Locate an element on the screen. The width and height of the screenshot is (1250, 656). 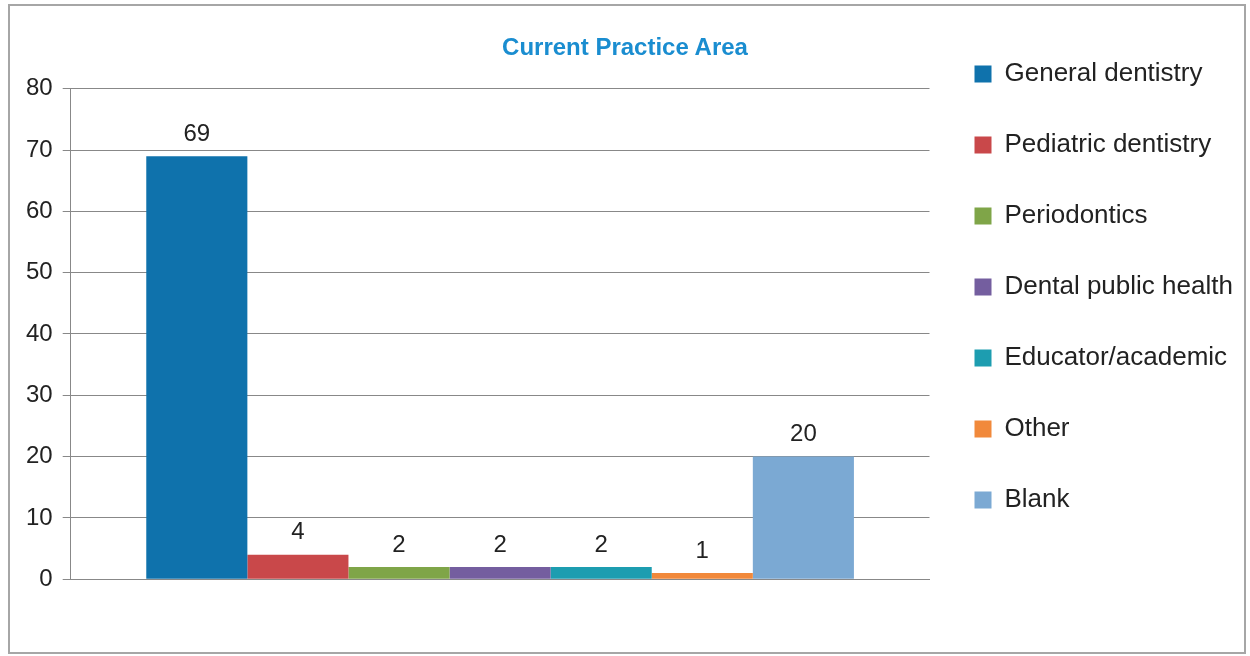
legend-label: Pediatric dentistry is located at coordinates (1108, 143).